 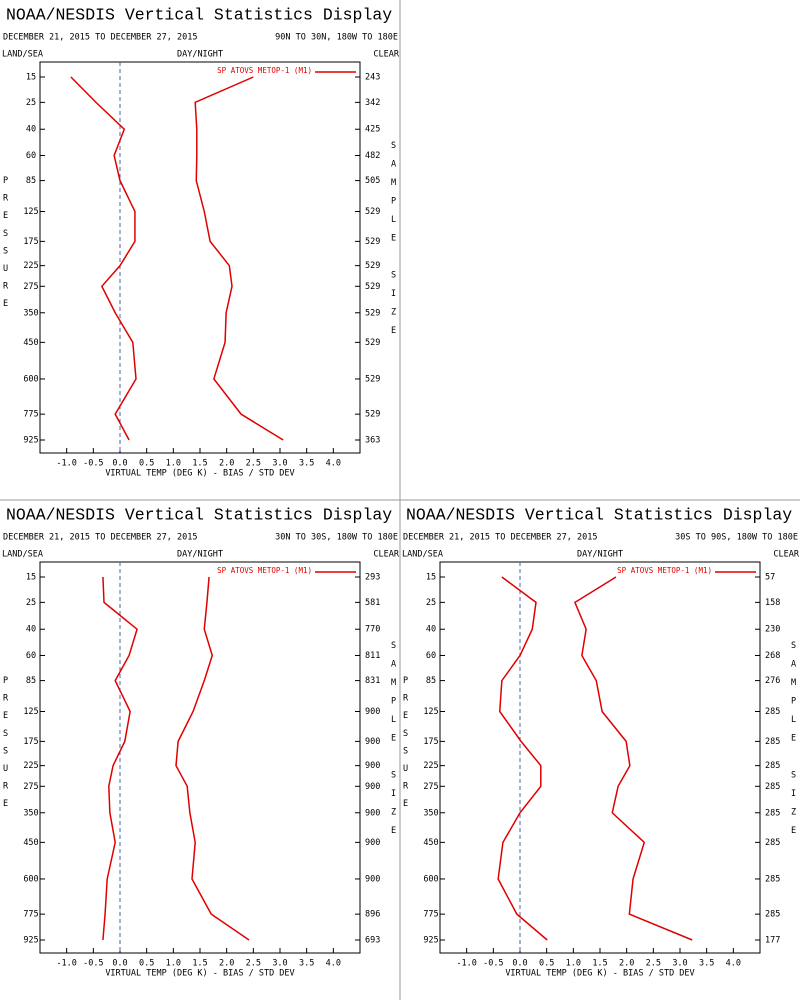 What do you see at coordinates (372, 103) in the screenshot?
I see `sample-size: 342` at bounding box center [372, 103].